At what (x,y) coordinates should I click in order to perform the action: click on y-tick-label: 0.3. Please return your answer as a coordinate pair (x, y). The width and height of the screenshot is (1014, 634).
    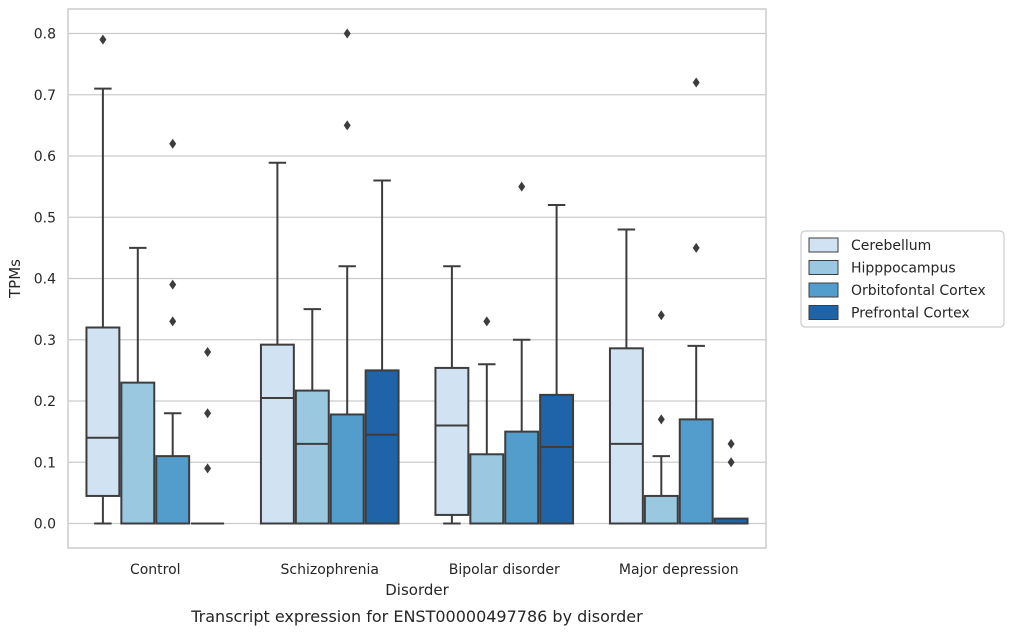
    Looking at the image, I should click on (45, 341).